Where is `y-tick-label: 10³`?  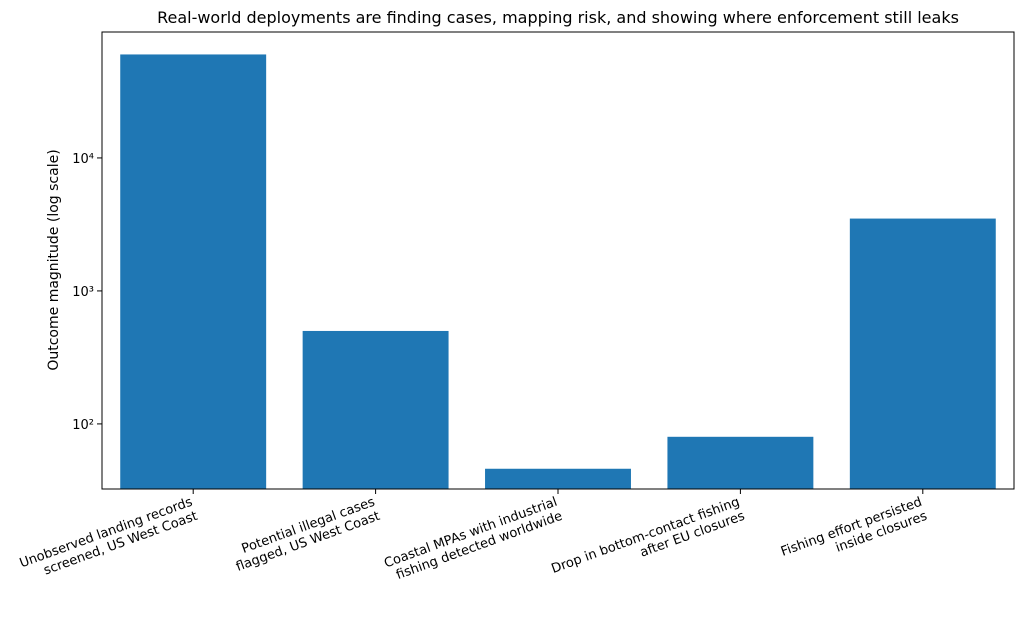
y-tick-label: 10³ is located at coordinates (83, 292).